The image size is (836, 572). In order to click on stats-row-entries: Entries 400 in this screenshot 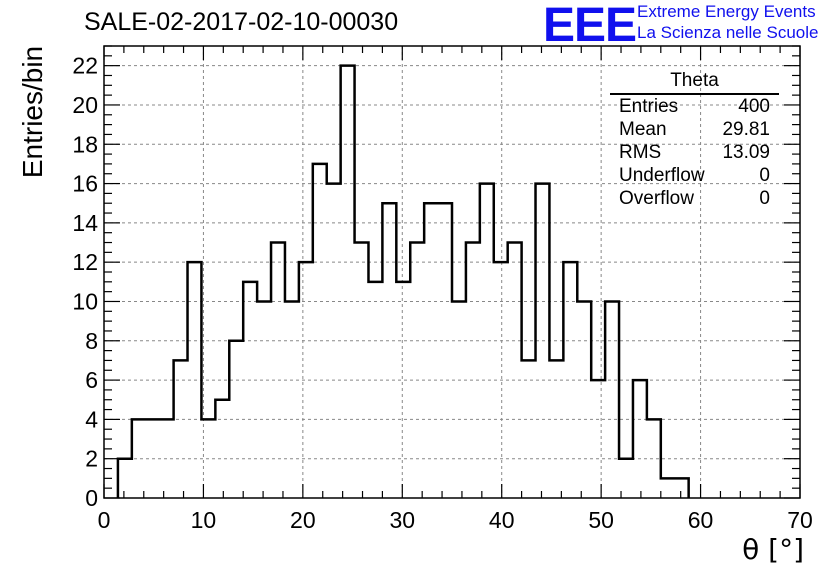, I will do `click(695, 106)`.